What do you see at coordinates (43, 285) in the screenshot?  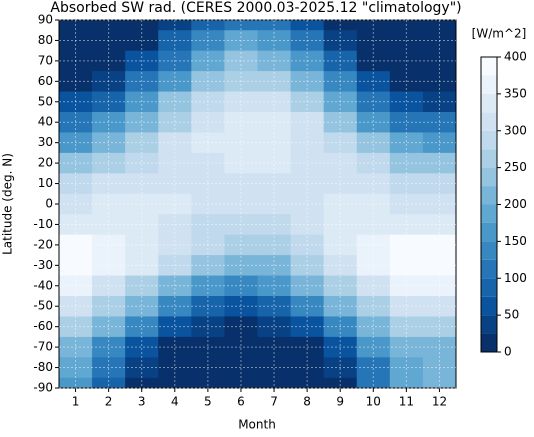 I see `y-tick-label: -40` at bounding box center [43, 285].